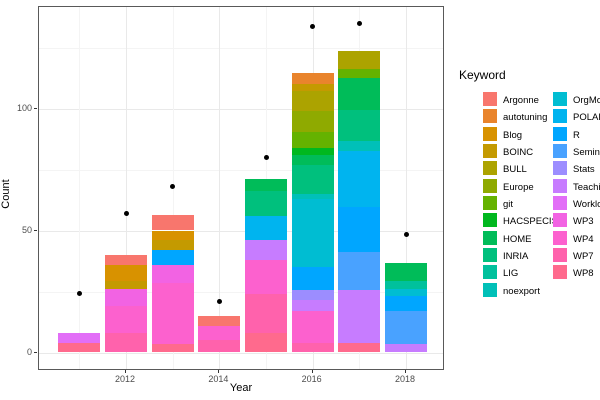 This screenshot has height=400, width=600. I want to click on legend-title: Keyword, so click(482, 75).